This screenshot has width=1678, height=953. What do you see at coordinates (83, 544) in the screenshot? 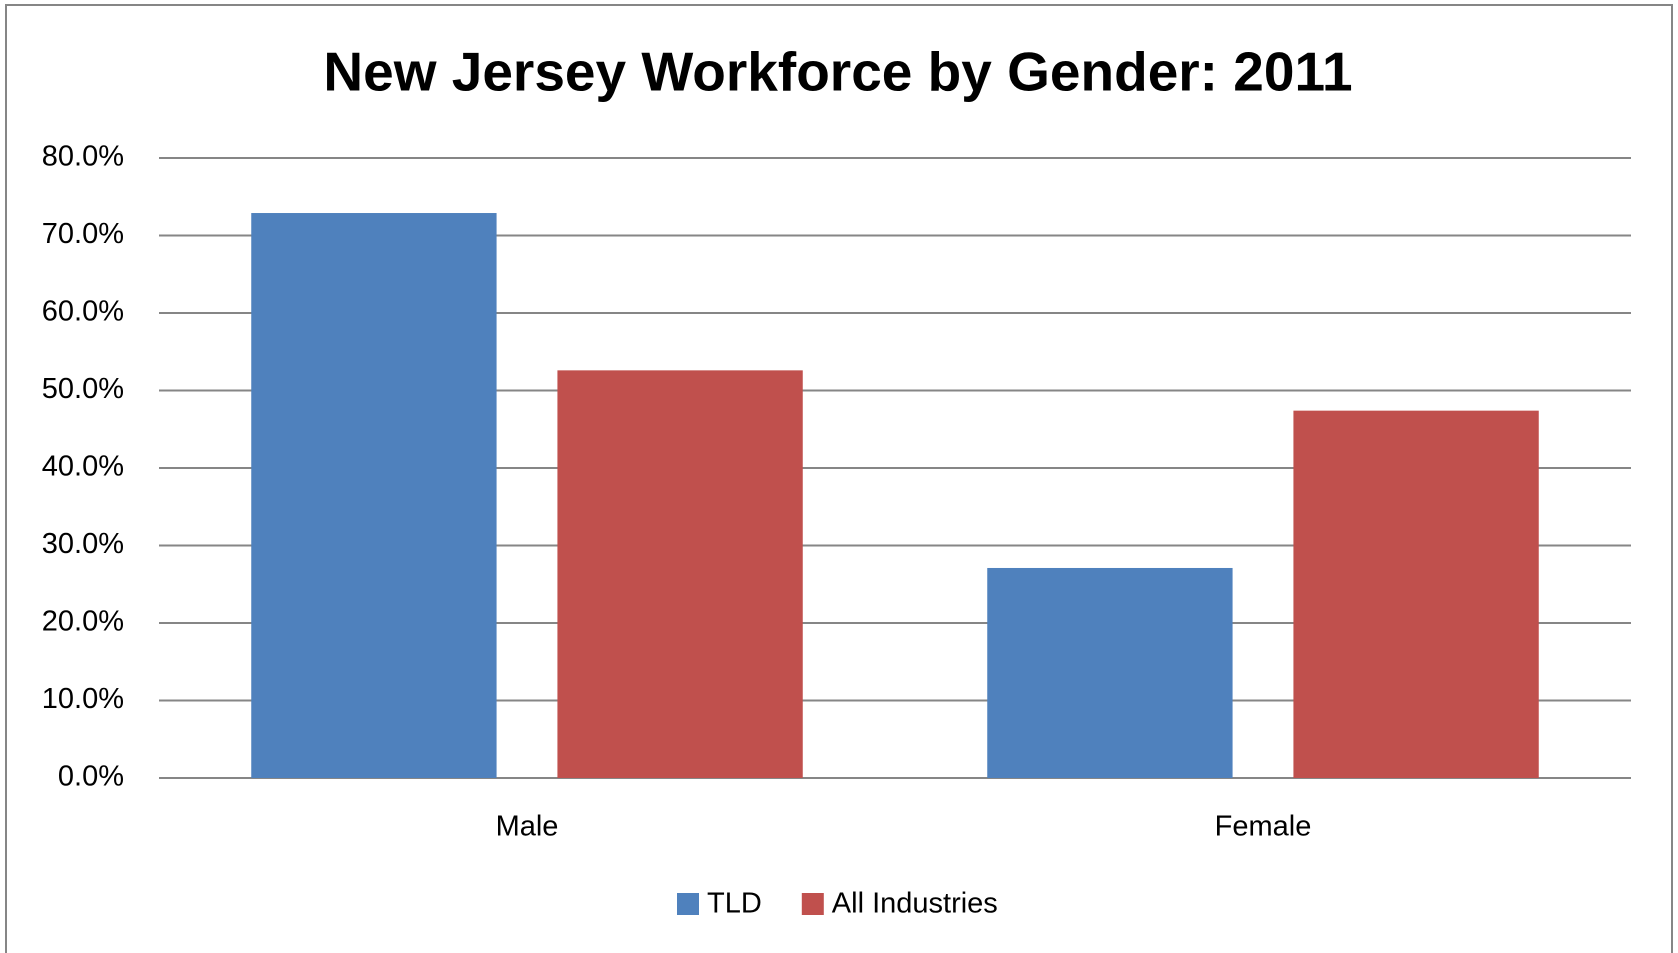
I see `y-tick-label: 30.0%` at bounding box center [83, 544].